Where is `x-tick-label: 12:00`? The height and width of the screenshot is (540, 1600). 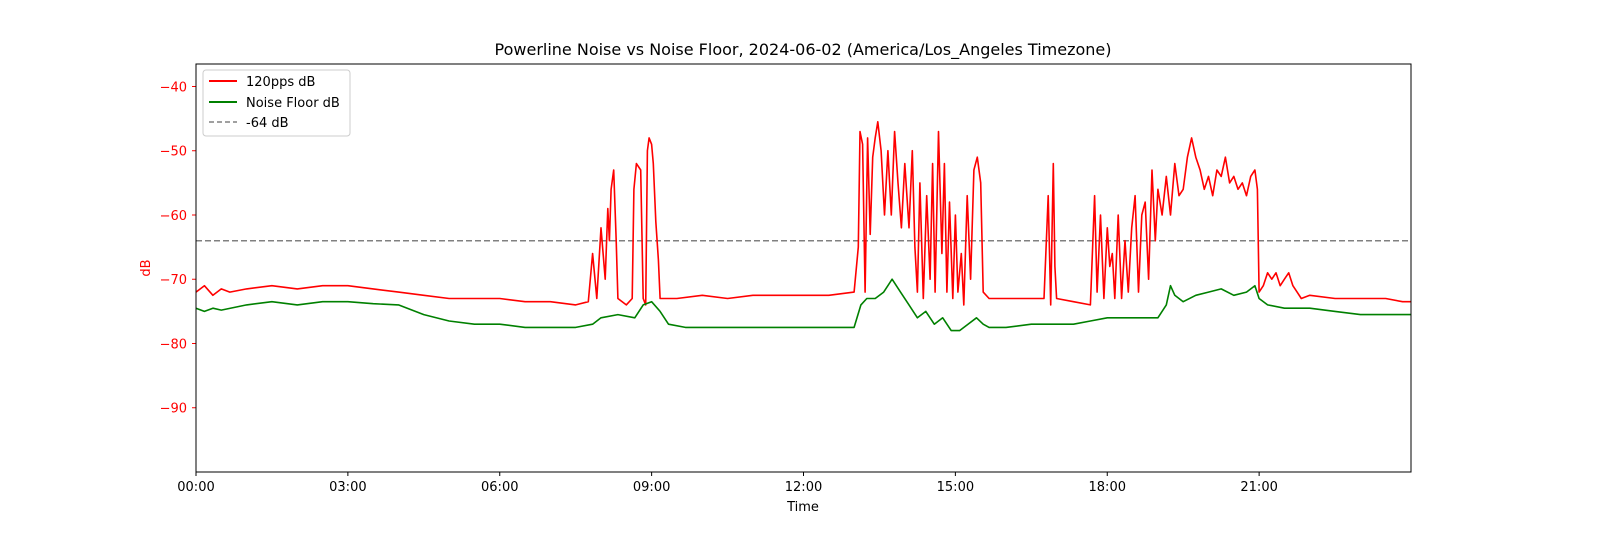
x-tick-label: 12:00 is located at coordinates (803, 487).